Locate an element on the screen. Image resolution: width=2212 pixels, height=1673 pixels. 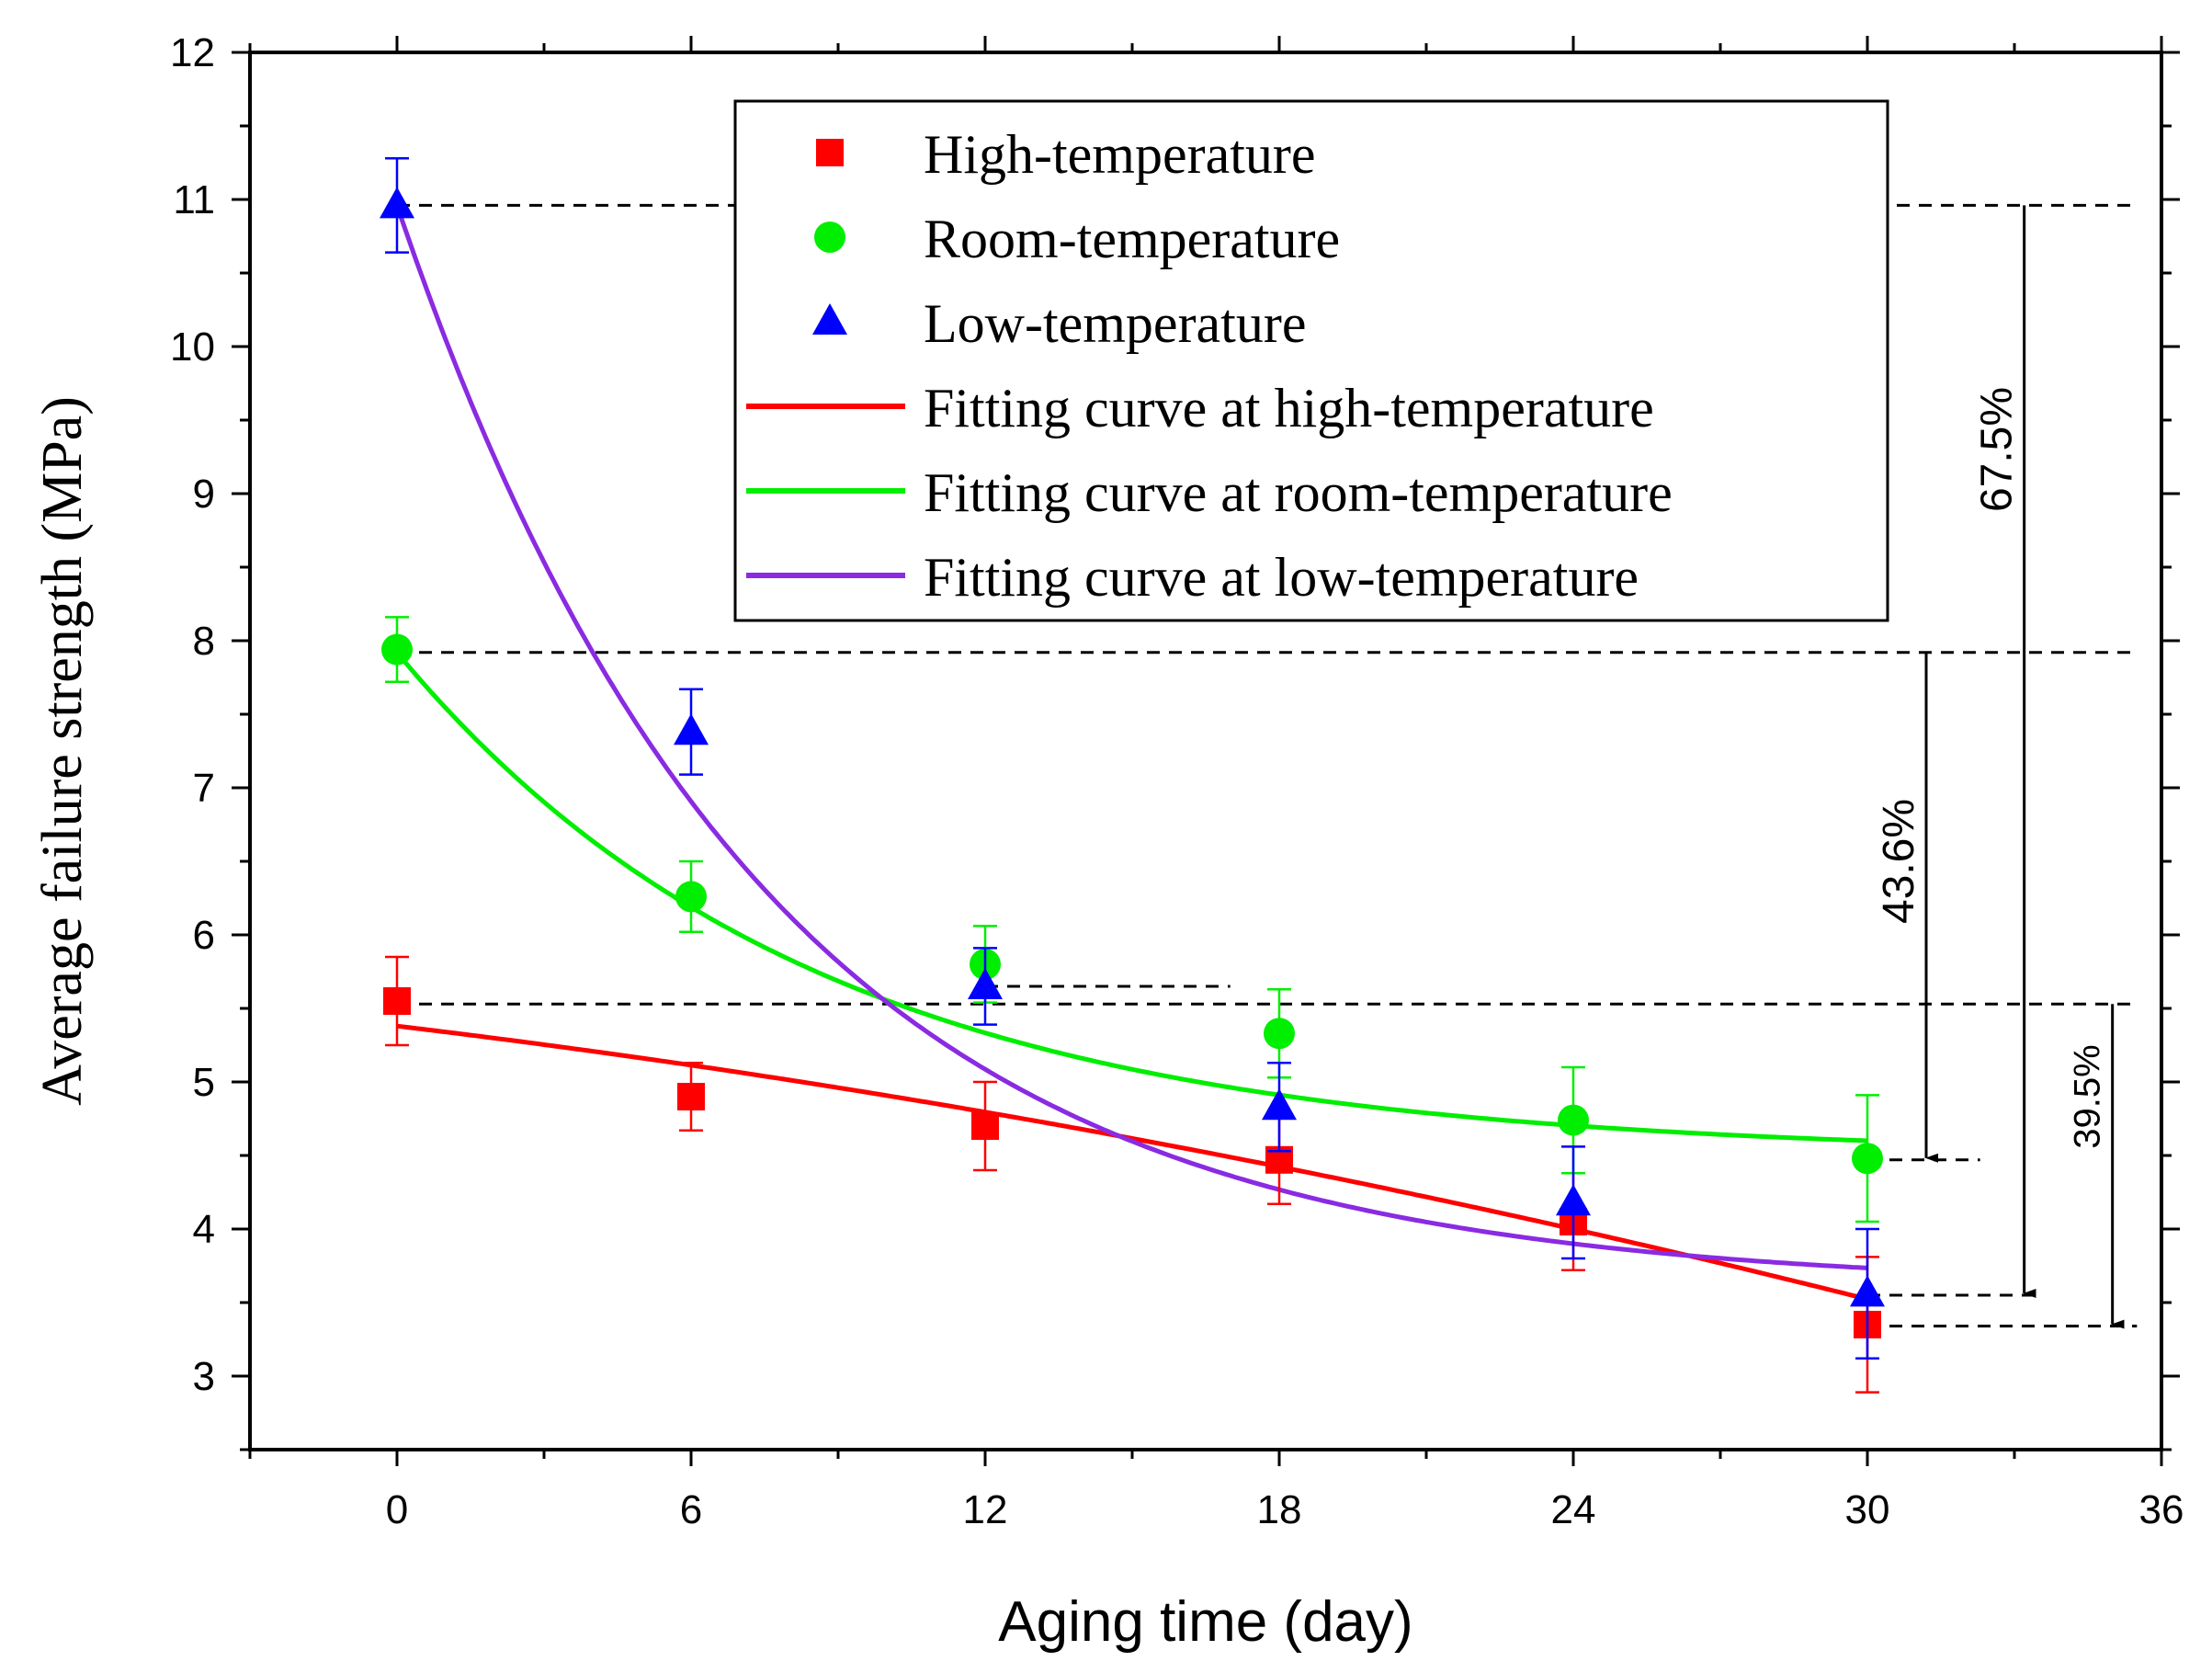
y-tick-label: 4 is located at coordinates (204, 1229).